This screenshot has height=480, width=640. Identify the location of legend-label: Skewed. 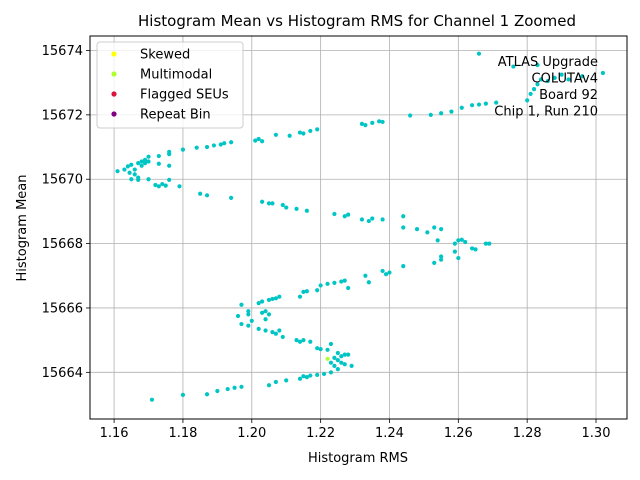
(165, 55).